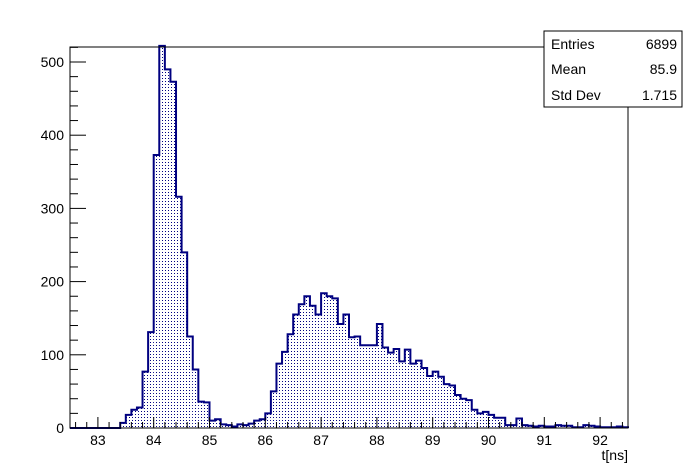 This screenshot has height=475, width=698. What do you see at coordinates (53, 135) in the screenshot?
I see `y-tick-label: 400` at bounding box center [53, 135].